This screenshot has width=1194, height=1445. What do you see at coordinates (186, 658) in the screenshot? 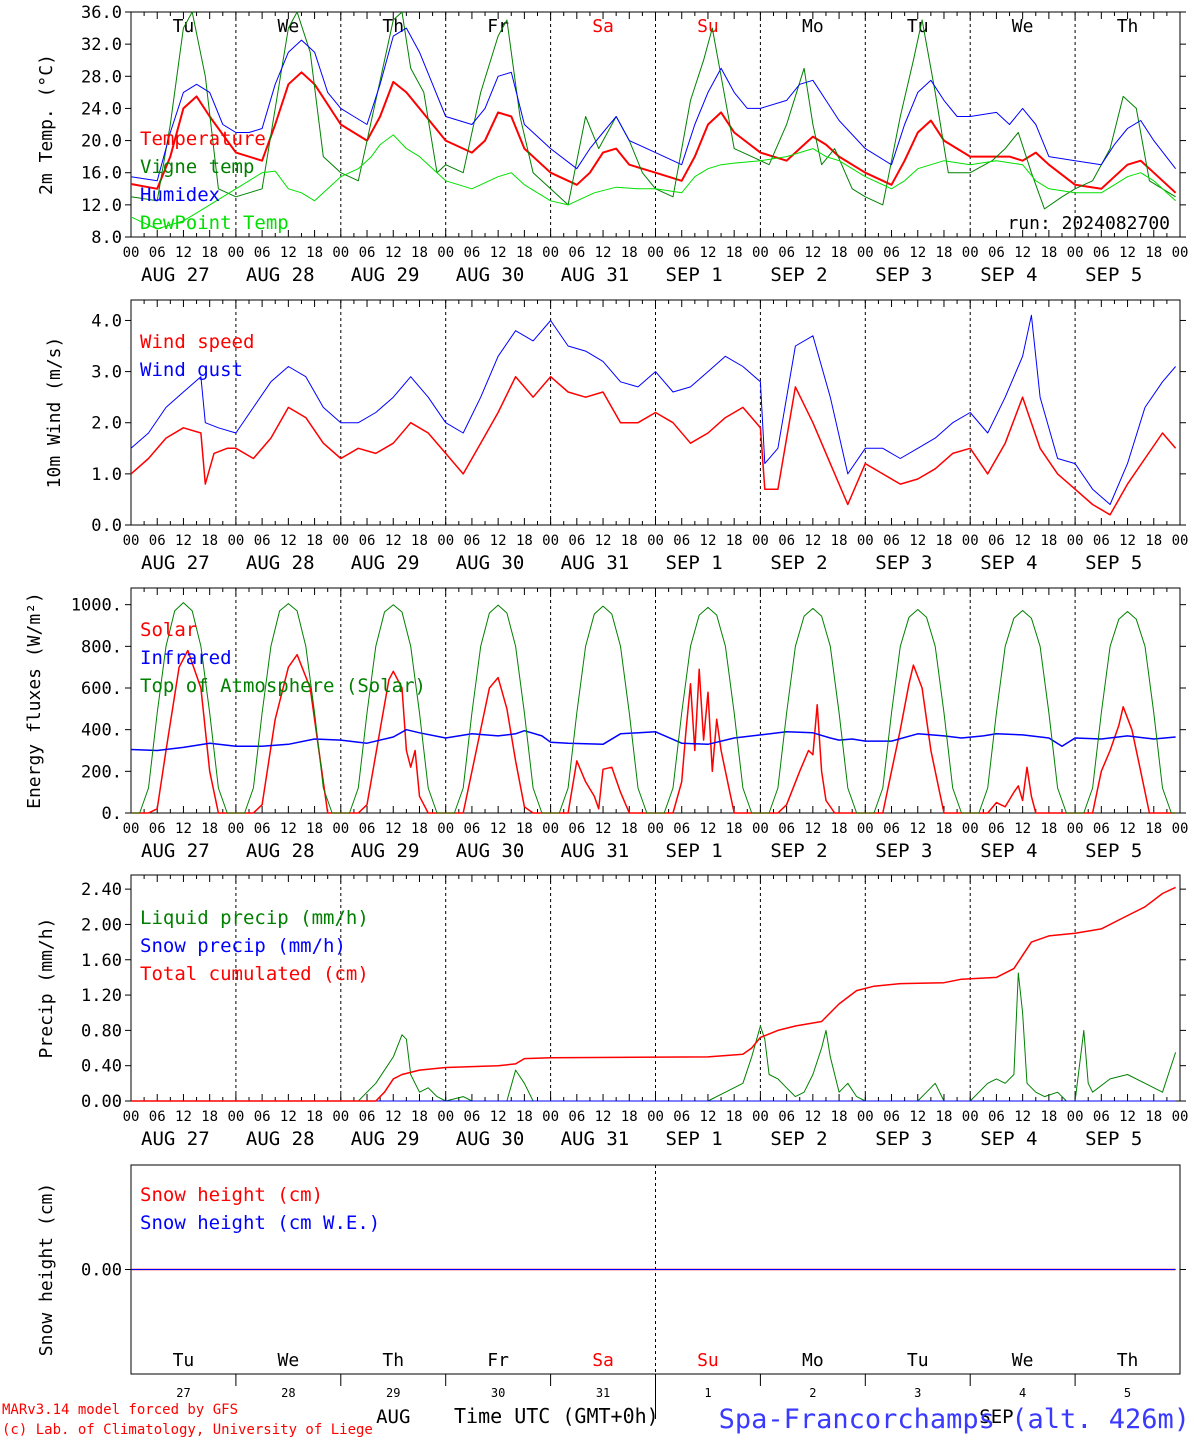
I see `legend-entry: Infrared` at bounding box center [186, 658].